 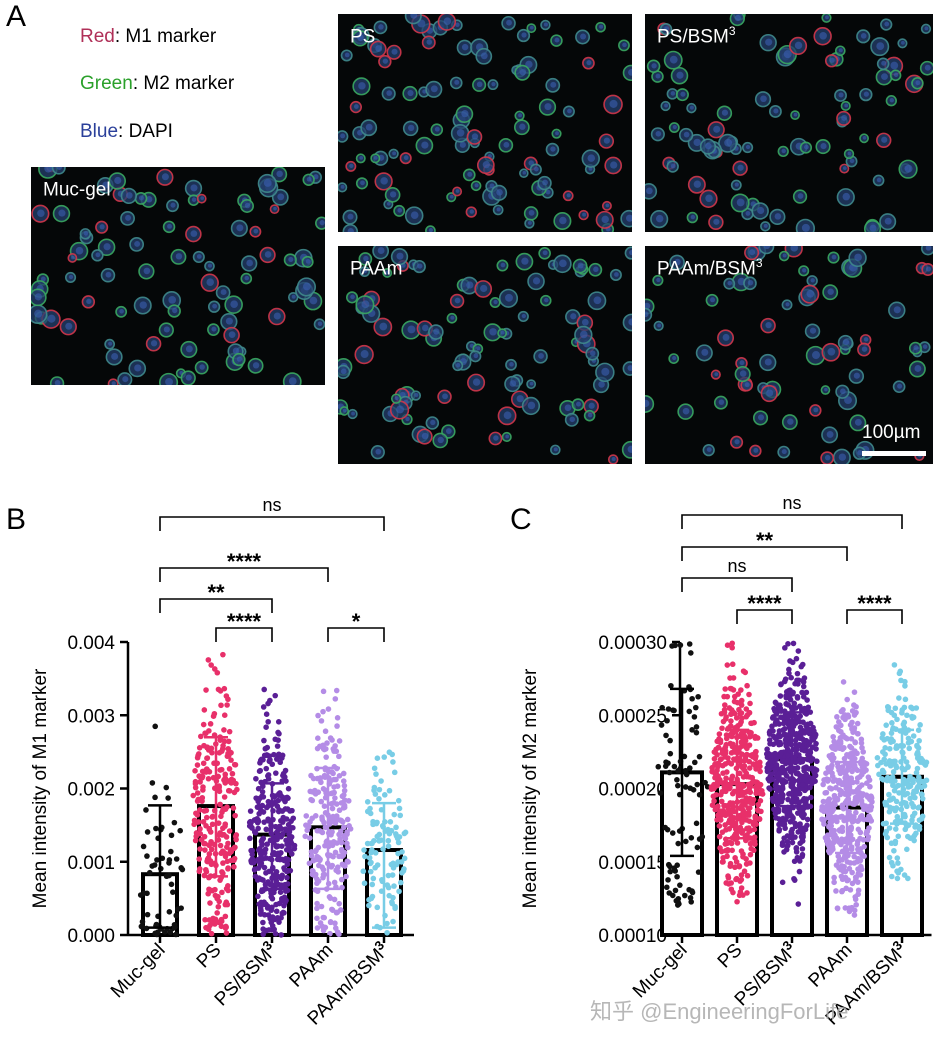 What do you see at coordinates (106, 83) in the screenshot?
I see `legend-green-word: Green` at bounding box center [106, 83].